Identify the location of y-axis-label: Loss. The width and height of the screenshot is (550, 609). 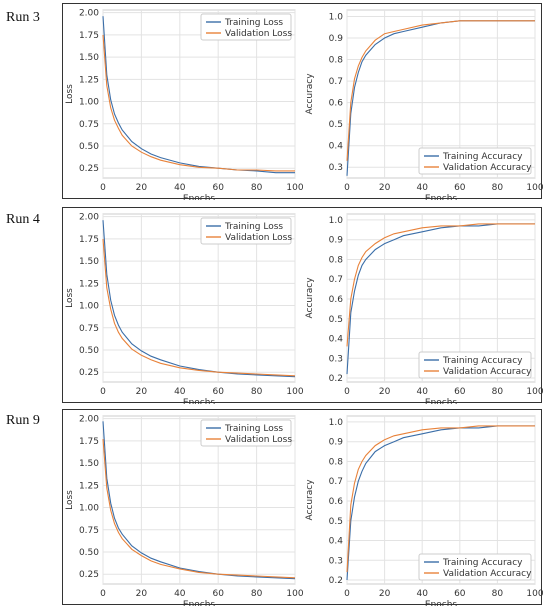
(70, 500).